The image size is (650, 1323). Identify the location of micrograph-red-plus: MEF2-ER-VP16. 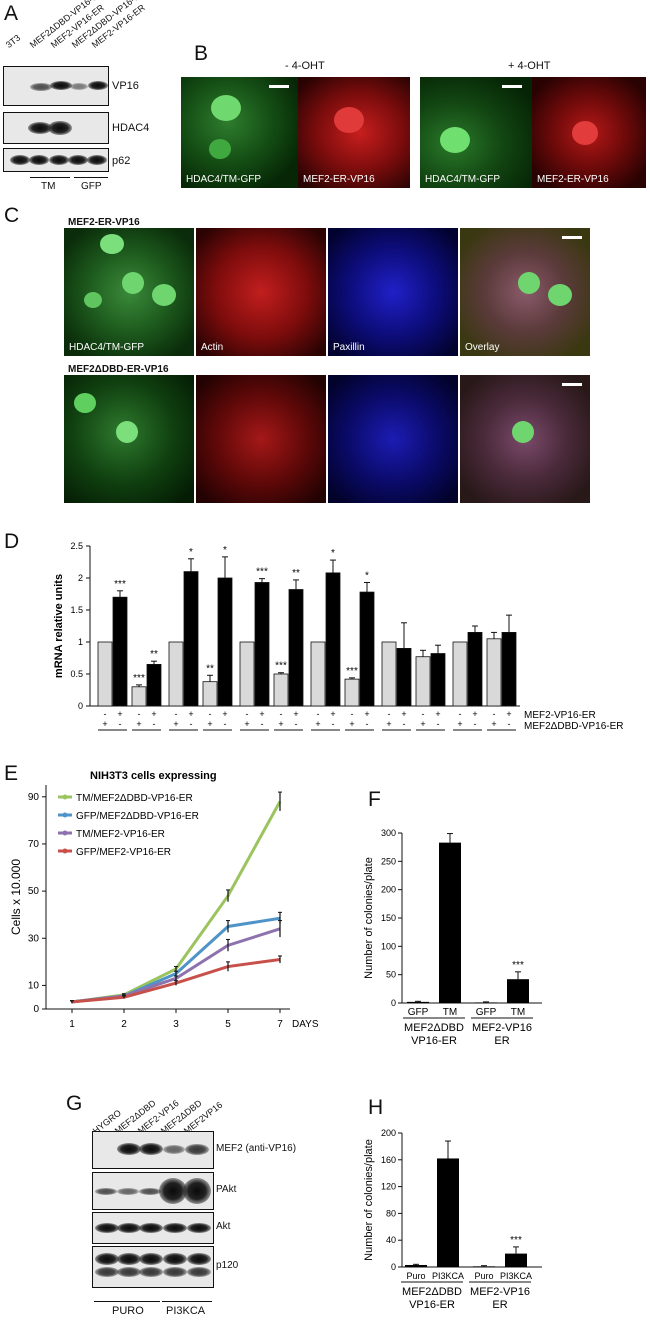
(589, 132).